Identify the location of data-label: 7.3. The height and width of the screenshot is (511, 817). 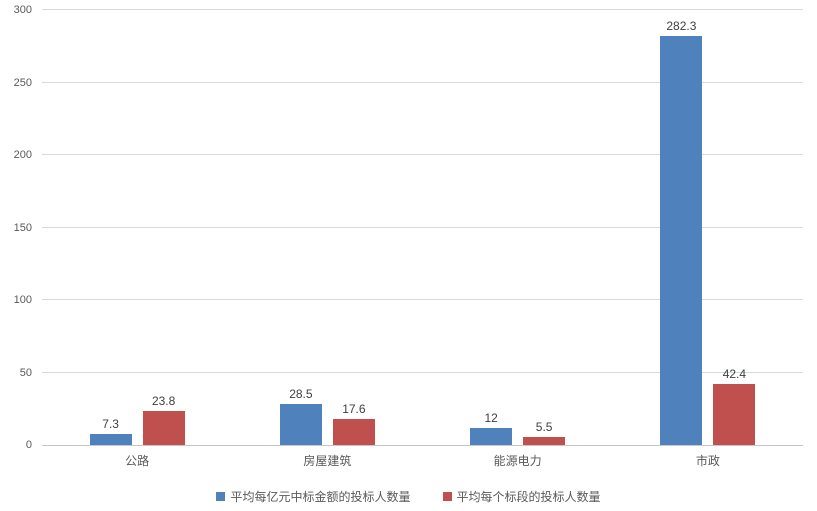
(110, 424).